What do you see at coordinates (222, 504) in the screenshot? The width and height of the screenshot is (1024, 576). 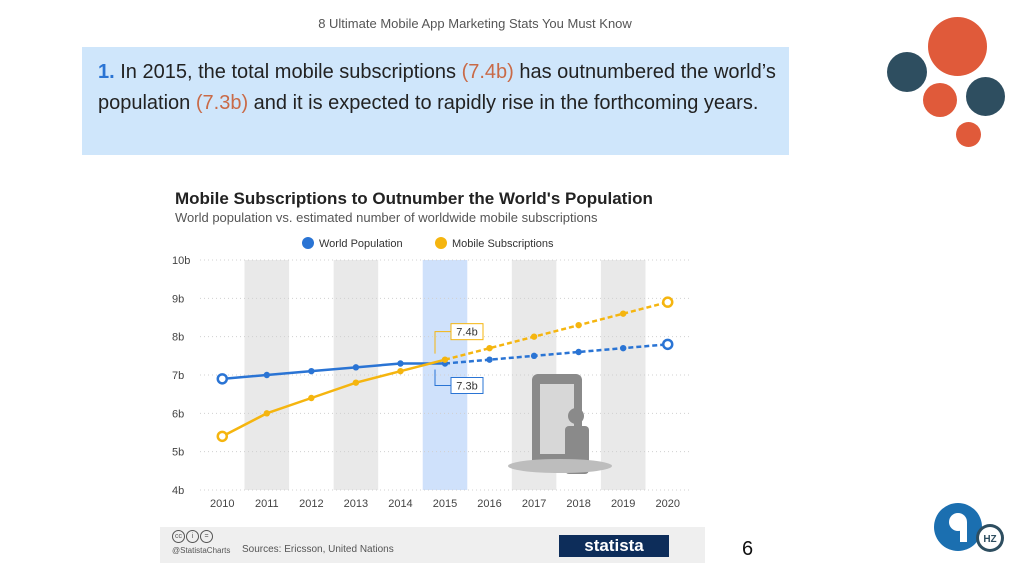 I see `x-tick-label: 2010` at bounding box center [222, 504].